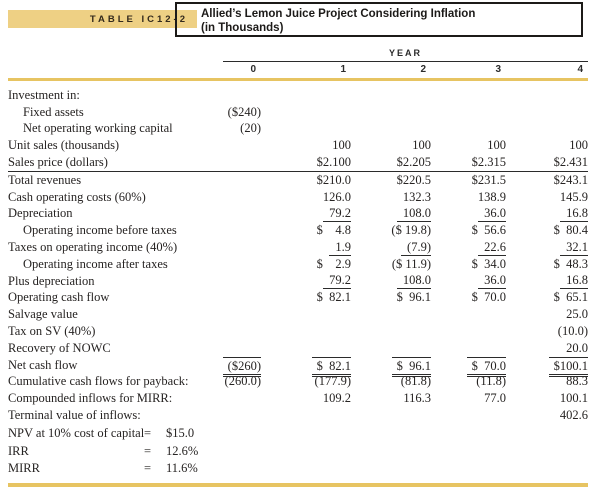 Image resolution: width=606 pixels, height=488 pixels. What do you see at coordinates (468, 197) in the screenshot?
I see `cell-year-3: 138.9` at bounding box center [468, 197].